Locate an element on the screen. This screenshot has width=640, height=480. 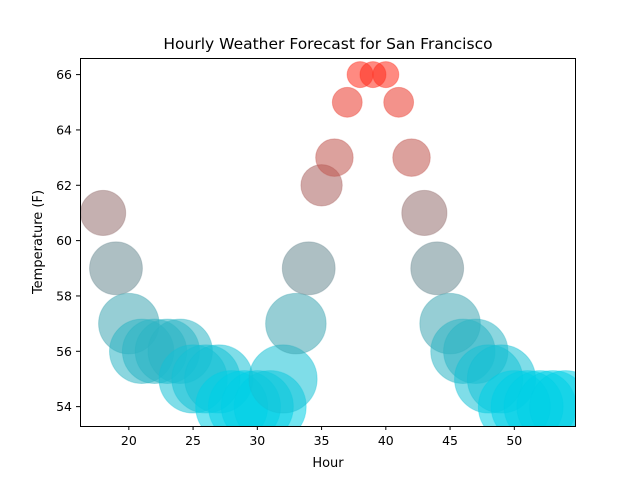
x-tick-label: 20 is located at coordinates (129, 440).